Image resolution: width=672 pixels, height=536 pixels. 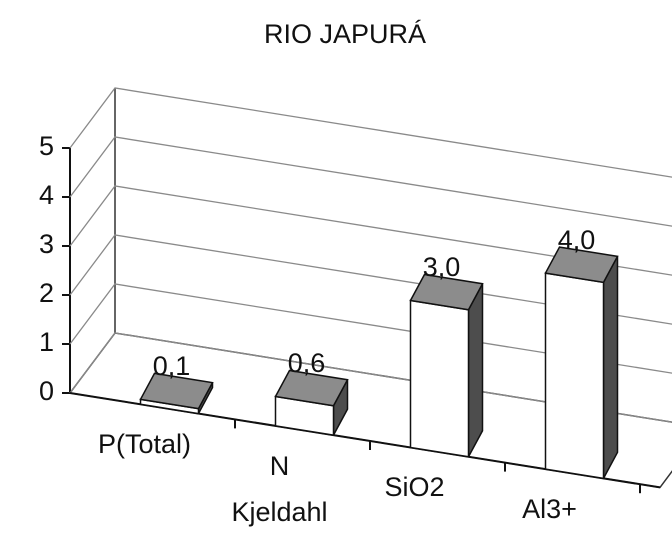 What do you see at coordinates (549, 508) in the screenshot?
I see `x-tick-label: Al3+` at bounding box center [549, 508].